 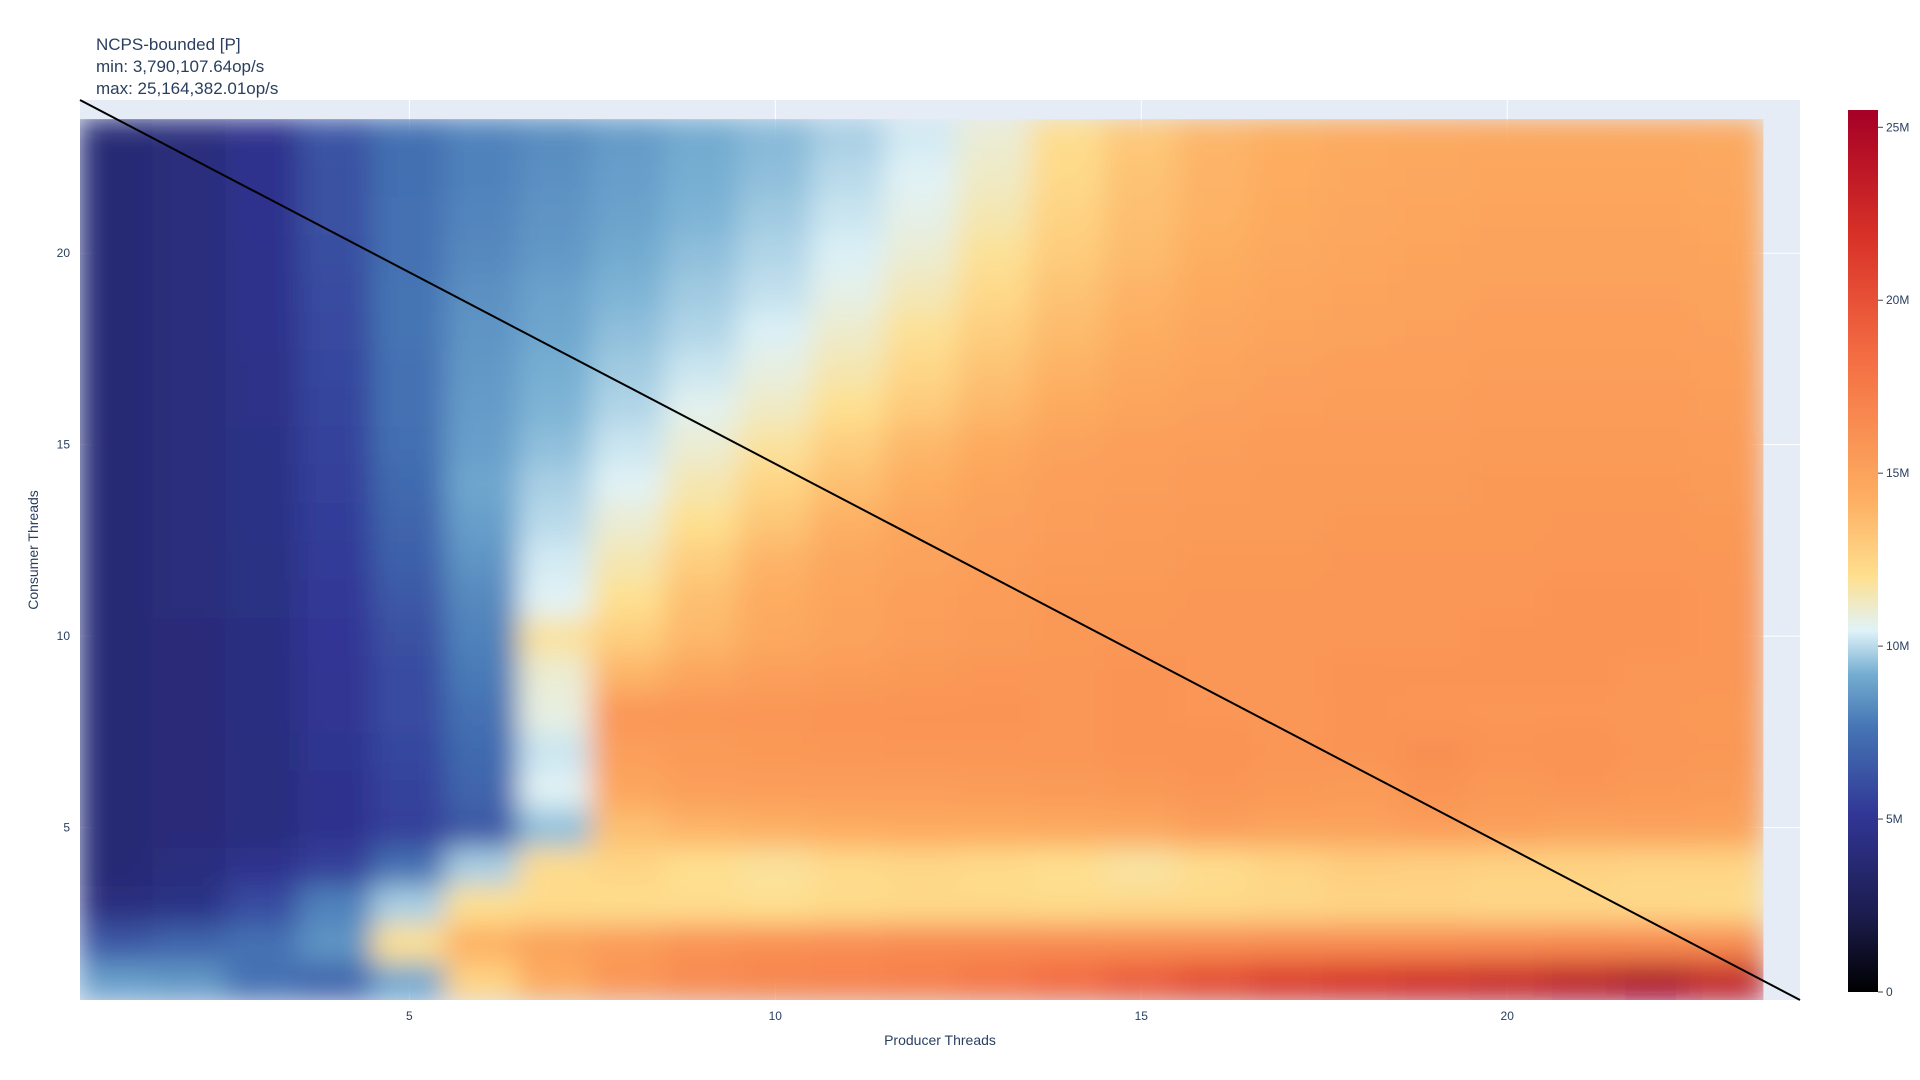 What do you see at coordinates (960, 1016) in the screenshot?
I see `x-axis-ticks: 5 10 15 20` at bounding box center [960, 1016].